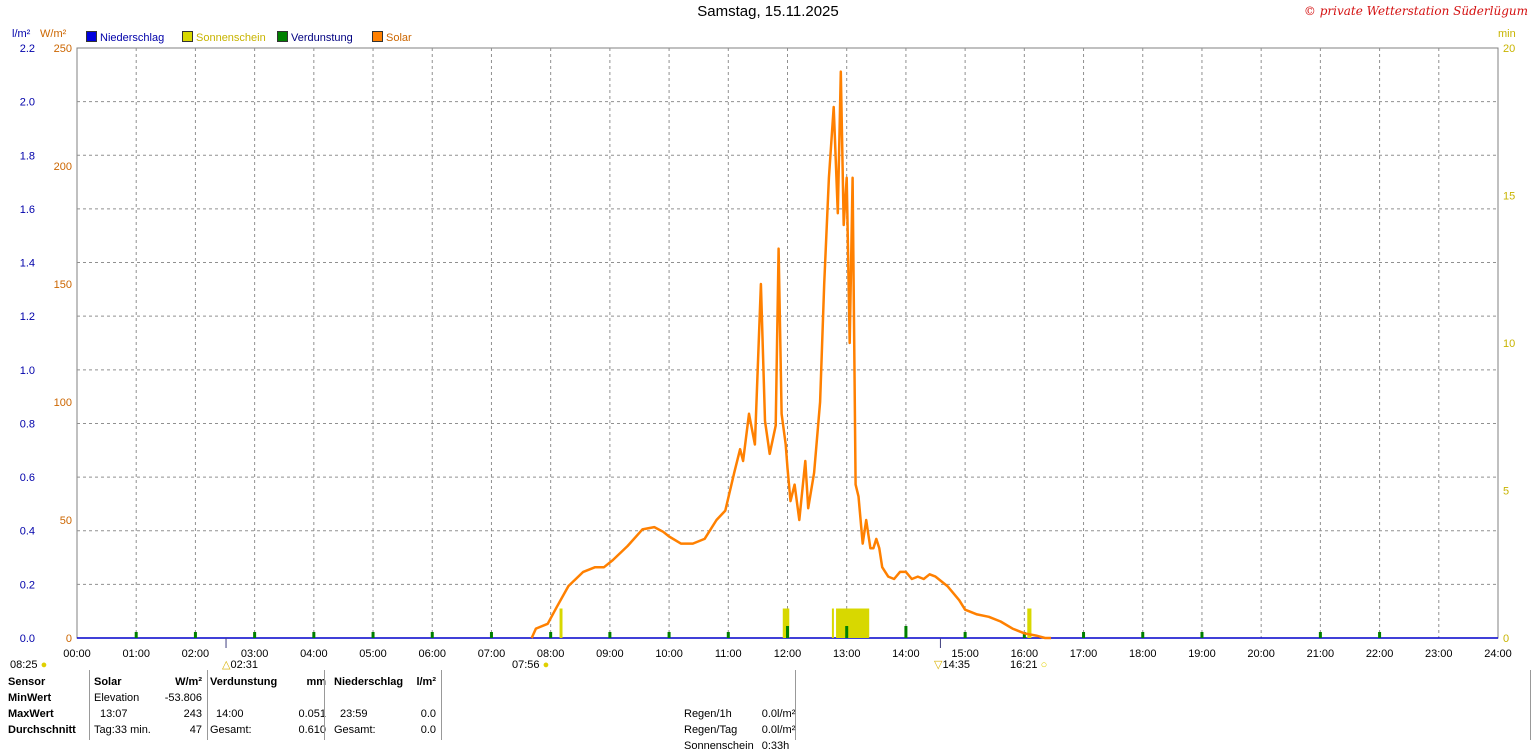 The width and height of the screenshot is (1536, 754). What do you see at coordinates (1439, 654) in the screenshot?
I see `x-tick-label: 23:00` at bounding box center [1439, 654].